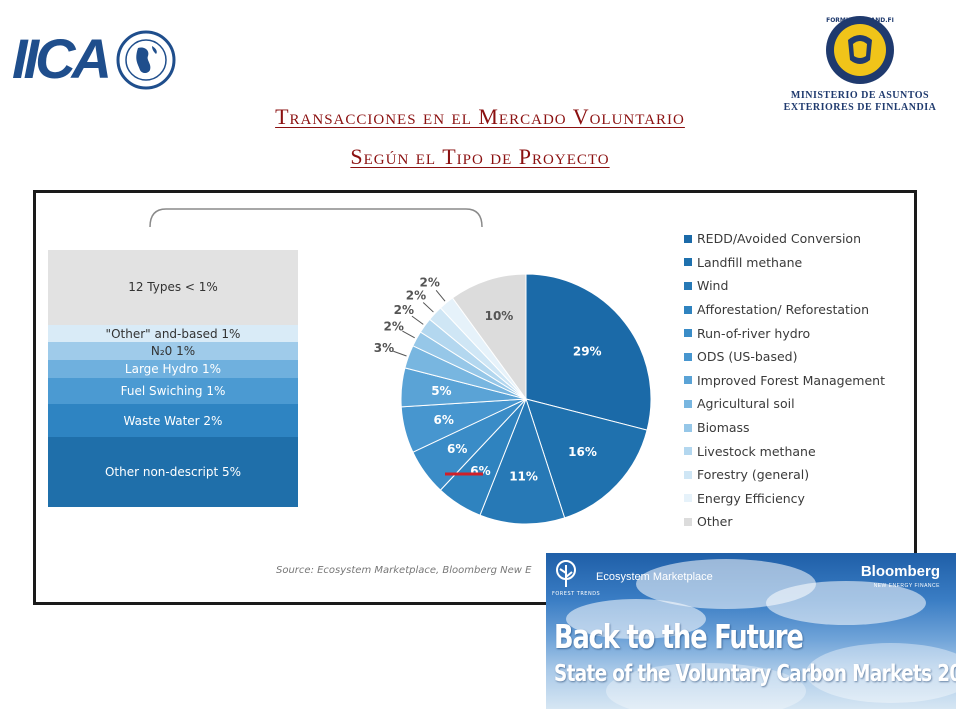 Image resolution: width=960 pixels, height=720 pixels. What do you see at coordinates (576, 594) in the screenshot?
I see `forest-trends-text: FOREST TRENDS` at bounding box center [576, 594].